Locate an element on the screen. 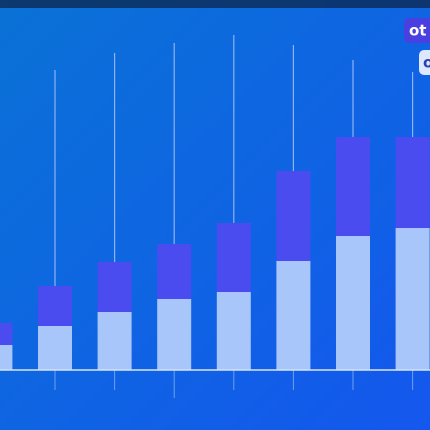  legend-label: o is located at coordinates (426, 63).